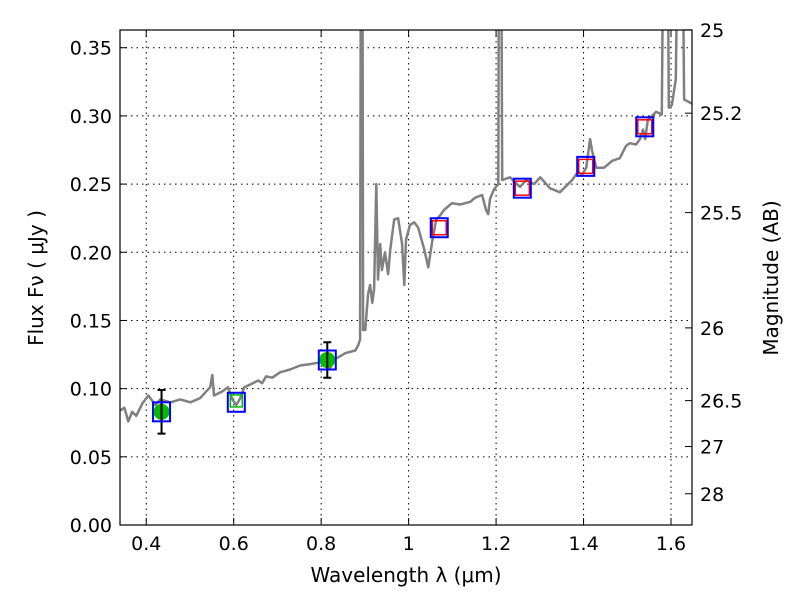  Describe the element at coordinates (409, 544) in the screenshot. I see `x-tick-label: 1` at that location.